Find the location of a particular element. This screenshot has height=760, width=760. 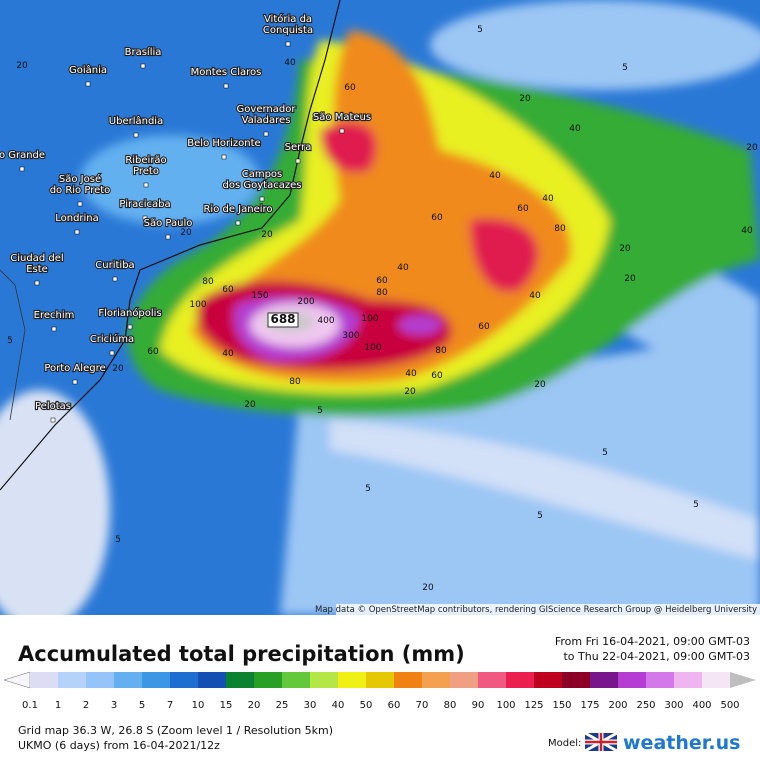

legend-tick-label: 60 is located at coordinates (394, 705).